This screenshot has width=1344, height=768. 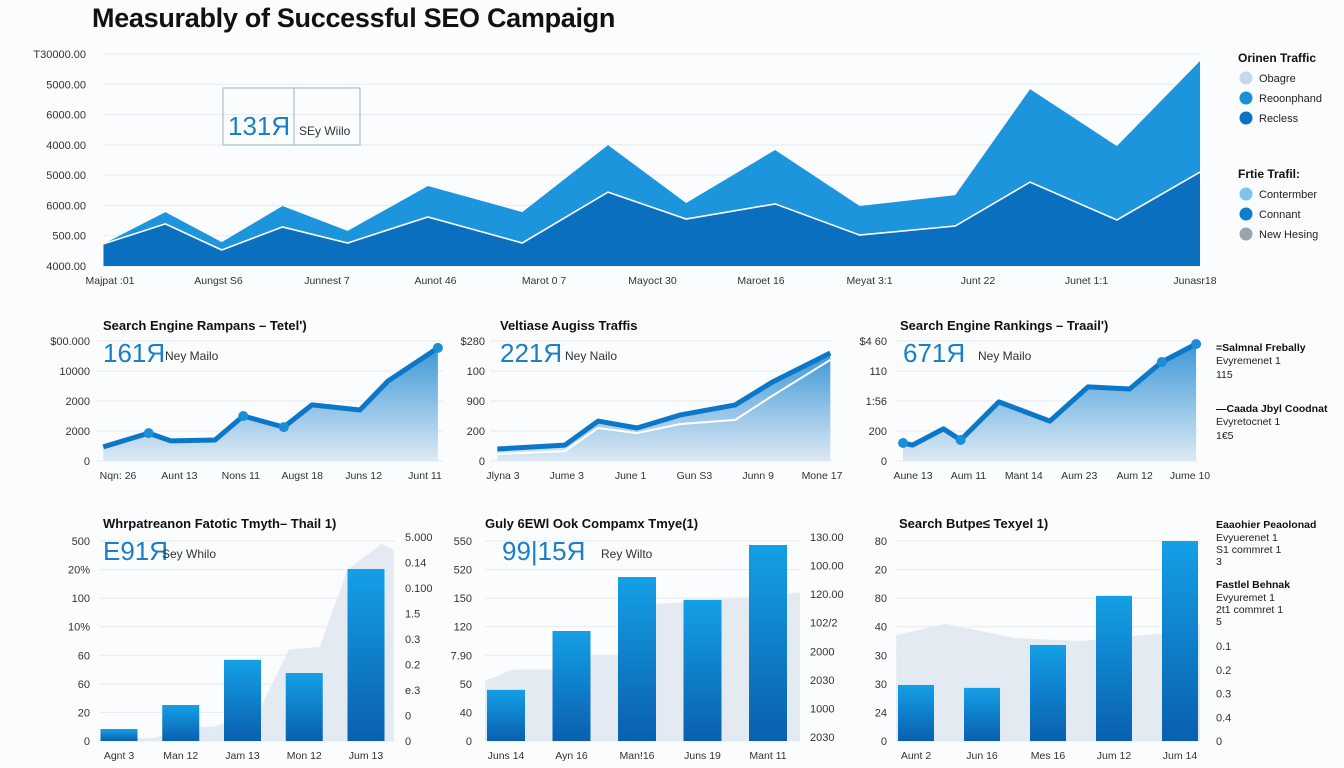 What do you see at coordinates (192, 356) in the screenshot?
I see `headline-label: Ney Mailo` at bounding box center [192, 356].